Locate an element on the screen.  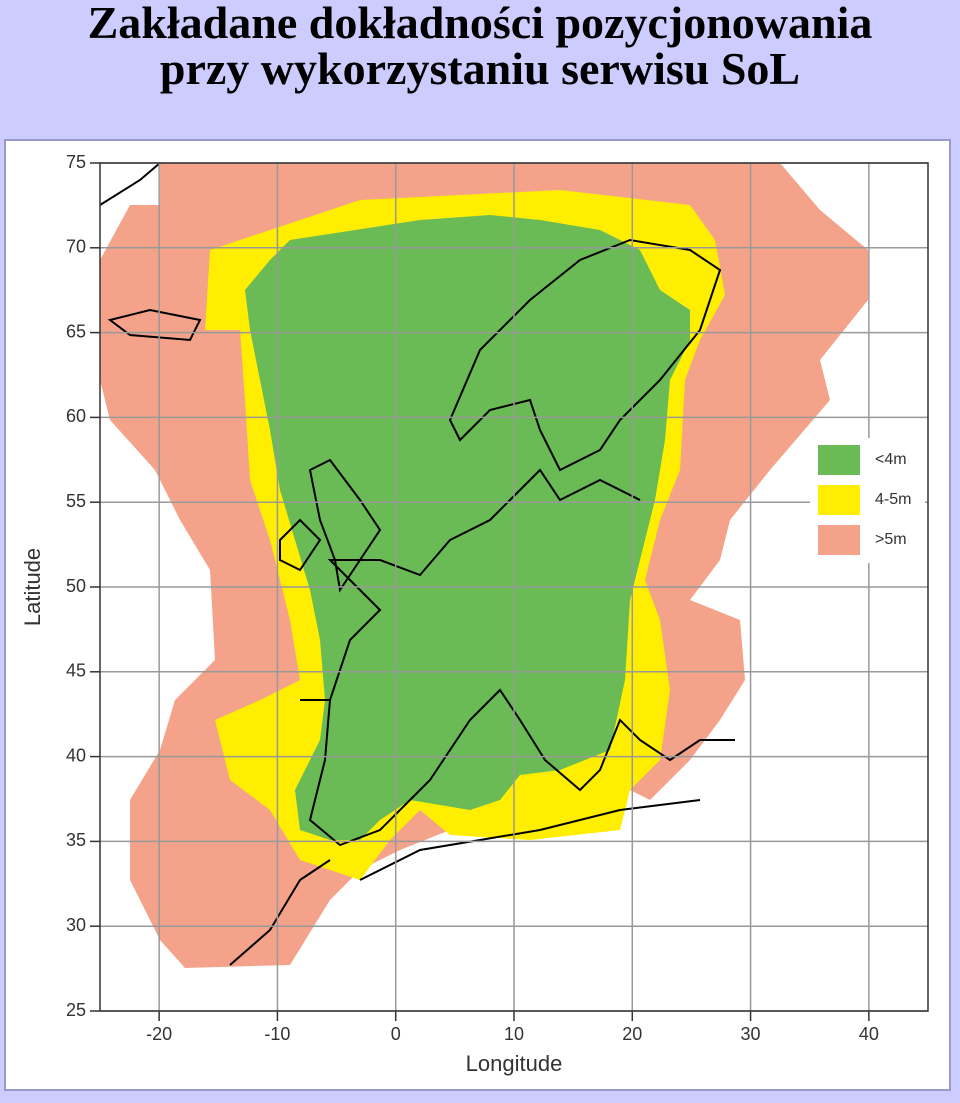
legend-label: 4-5m is located at coordinates (893, 499).